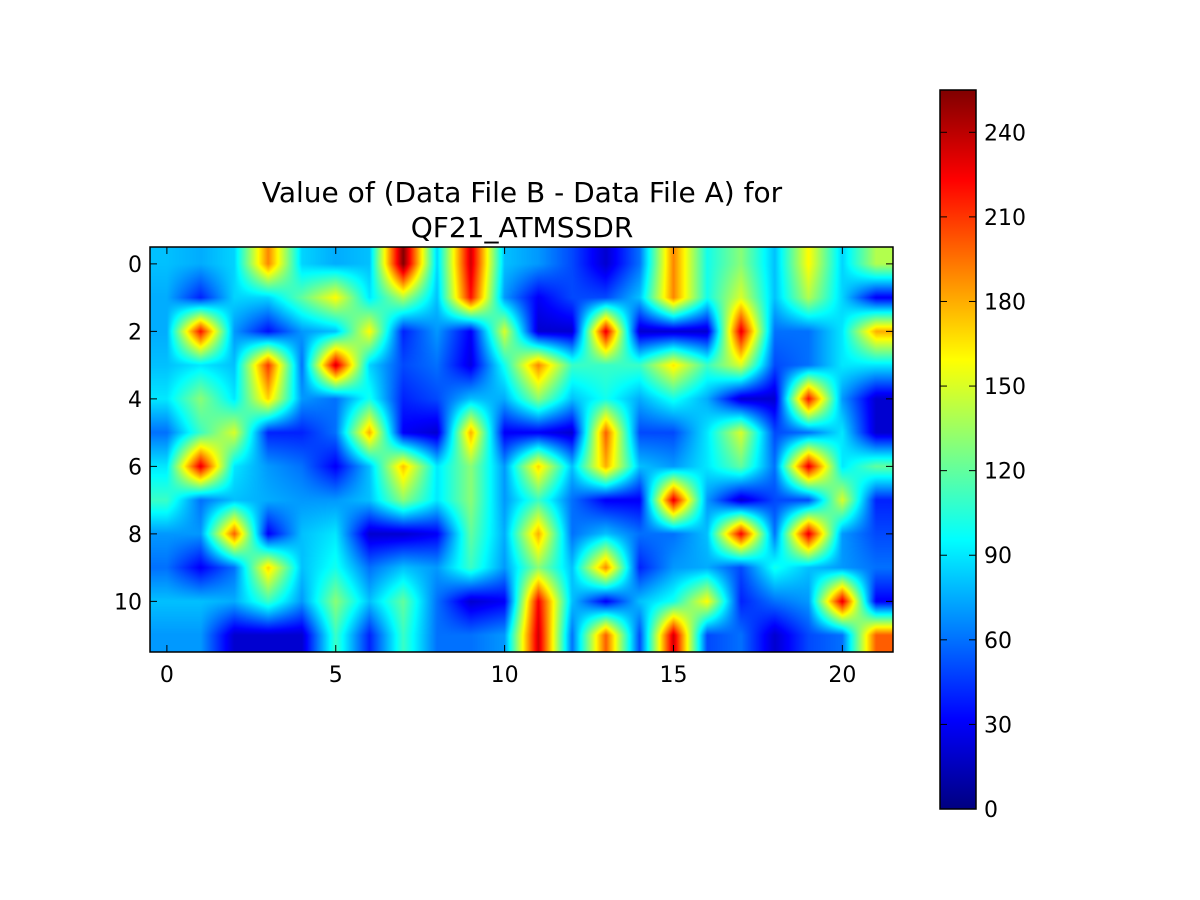 This screenshot has width=1200, height=900. What do you see at coordinates (135, 332) in the screenshot?
I see `y-tick-label: 2` at bounding box center [135, 332].